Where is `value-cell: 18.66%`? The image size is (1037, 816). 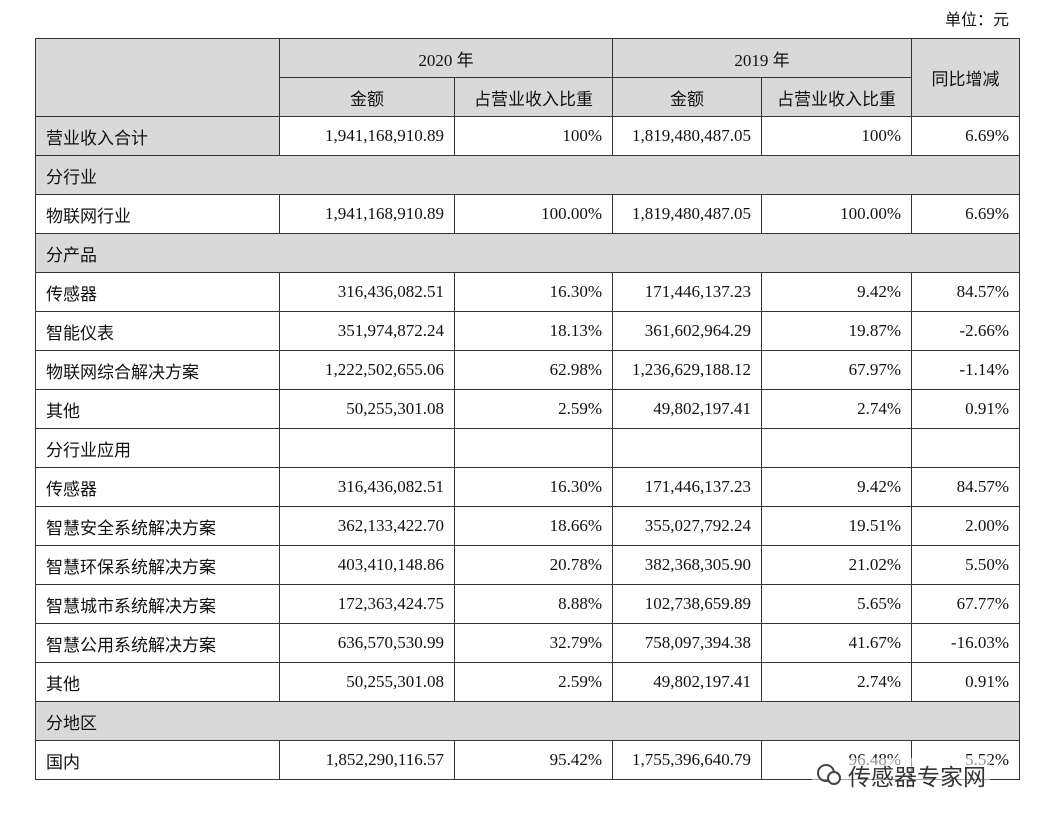 value-cell: 18.66% is located at coordinates (533, 526).